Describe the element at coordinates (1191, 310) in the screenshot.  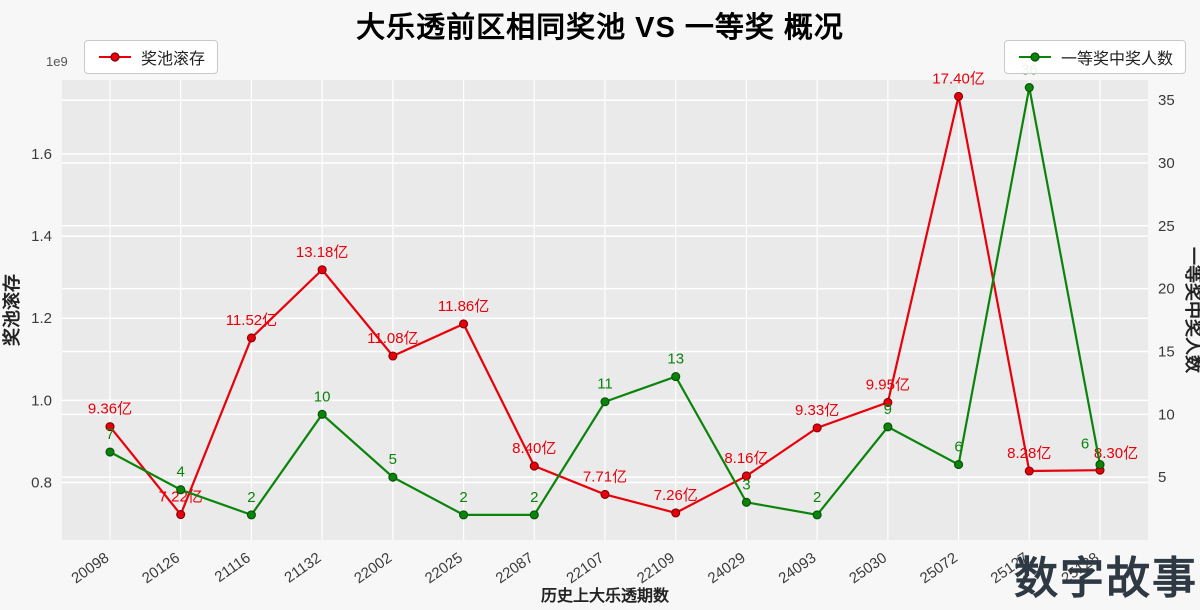
I see `right-y-axis-title: 一等奖中奖人数` at that location.